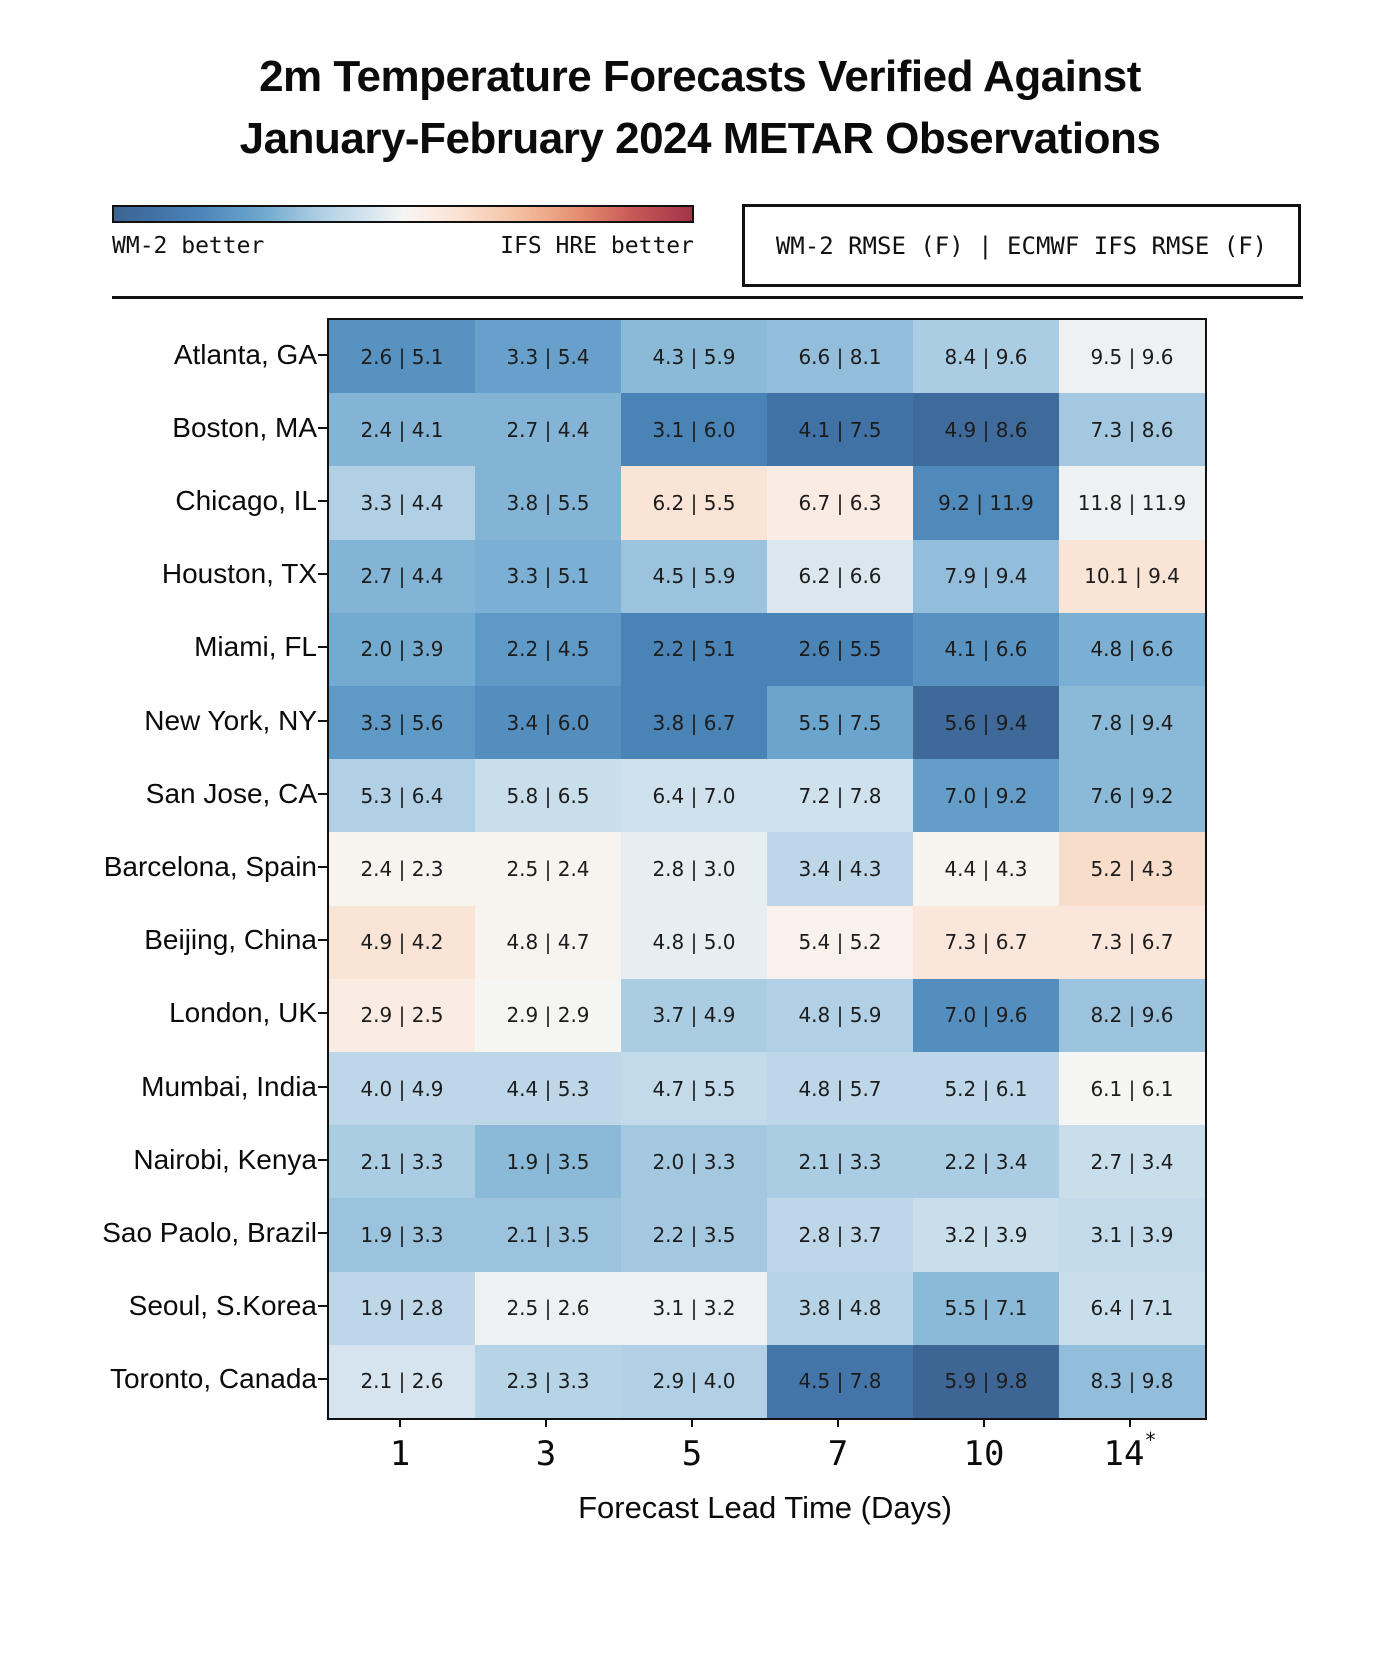 The height and width of the screenshot is (1680, 1400). I want to click on row-label-seoul-s-korea: Seoul, S.Korea, so click(222, 1306).